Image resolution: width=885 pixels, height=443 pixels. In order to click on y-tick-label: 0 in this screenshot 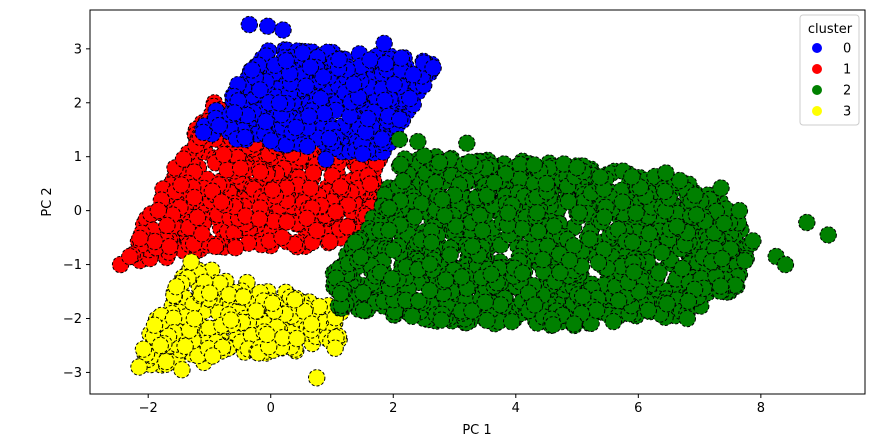, I will do `click(78, 211)`.